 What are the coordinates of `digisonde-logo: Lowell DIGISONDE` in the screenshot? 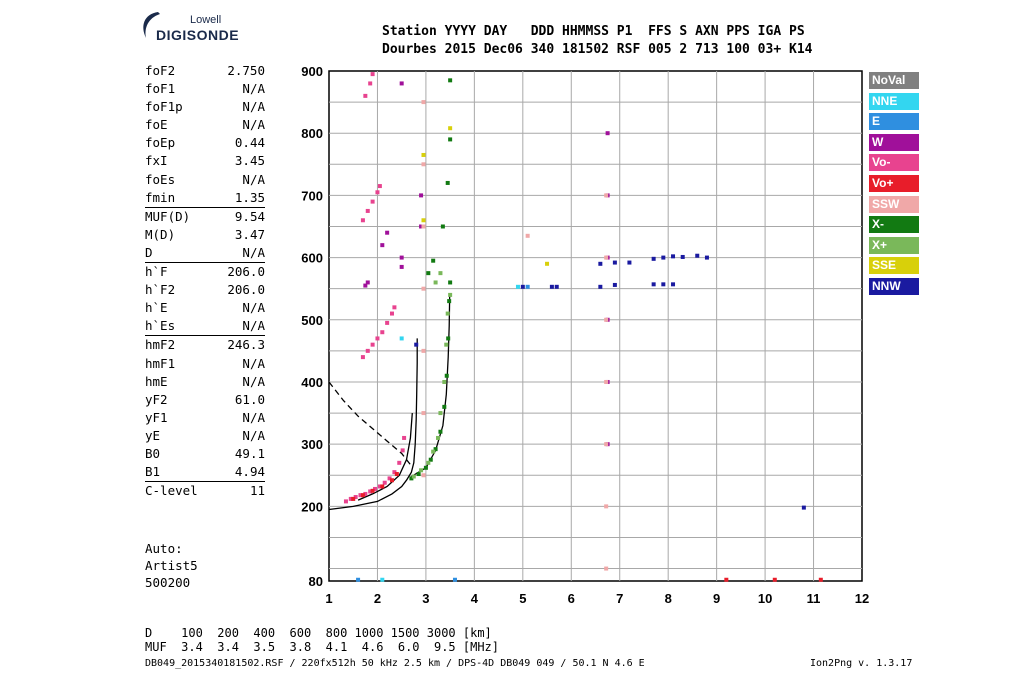 It's located at (193, 28).